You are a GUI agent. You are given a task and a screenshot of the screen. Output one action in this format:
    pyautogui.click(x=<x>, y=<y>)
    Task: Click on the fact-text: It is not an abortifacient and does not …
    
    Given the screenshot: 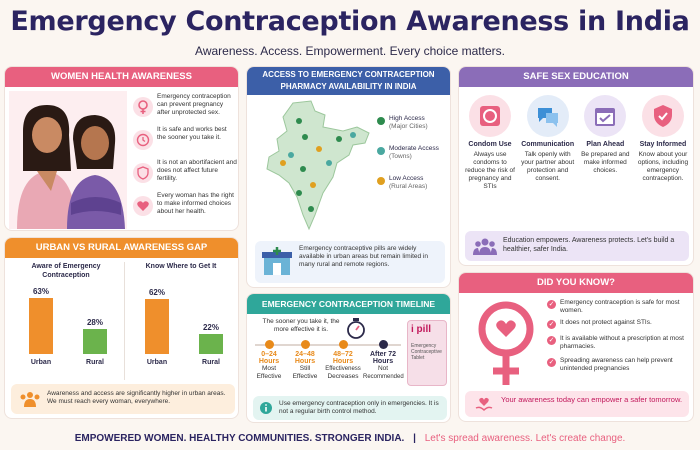 What is the action you would take?
    pyautogui.click(x=197, y=170)
    